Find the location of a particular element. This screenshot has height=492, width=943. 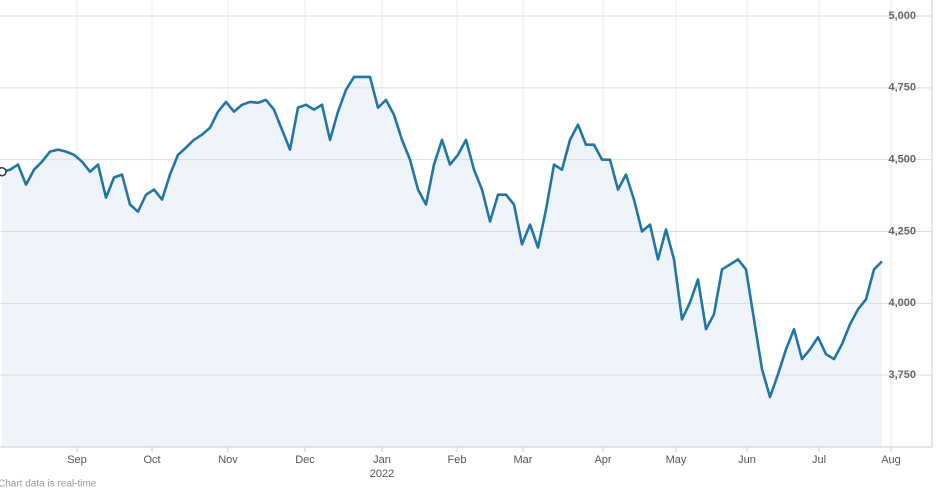

y-tick-label: 3,750 is located at coordinates (902, 375).